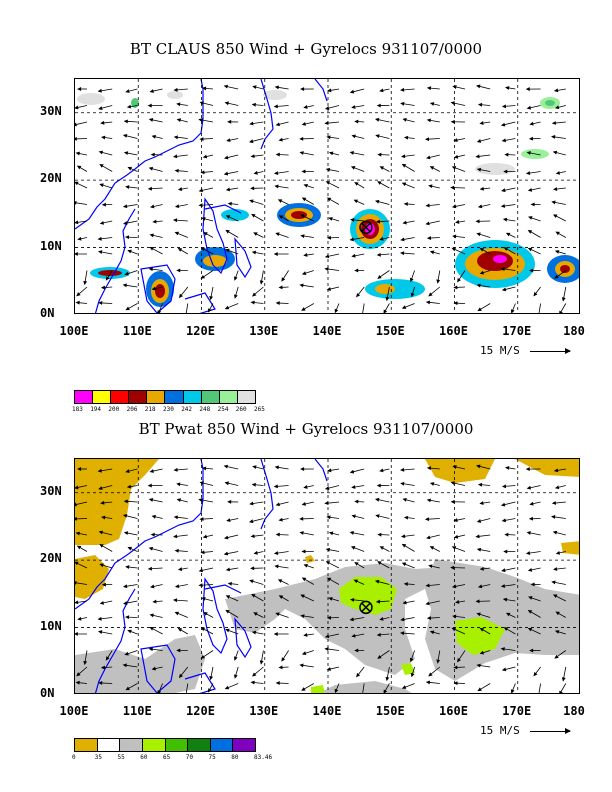 Image resolution: width=612 pixels, height=792 pixels. What do you see at coordinates (263, 757) in the screenshot?
I see `colorbar-label: 83.46` at bounding box center [263, 757].